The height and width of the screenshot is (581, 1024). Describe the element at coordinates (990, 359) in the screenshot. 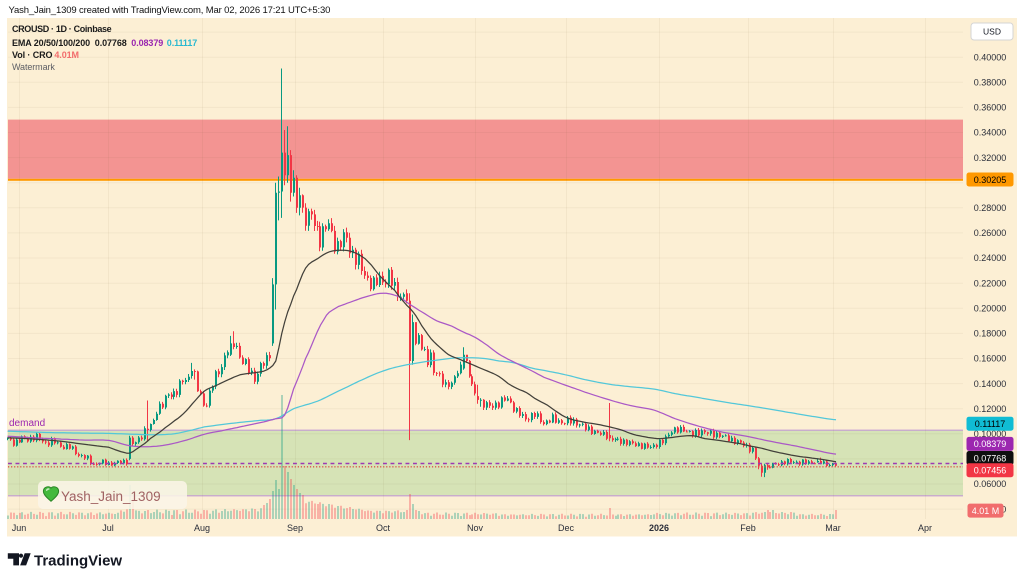

I see `svg-text: 0.16000` at that location.